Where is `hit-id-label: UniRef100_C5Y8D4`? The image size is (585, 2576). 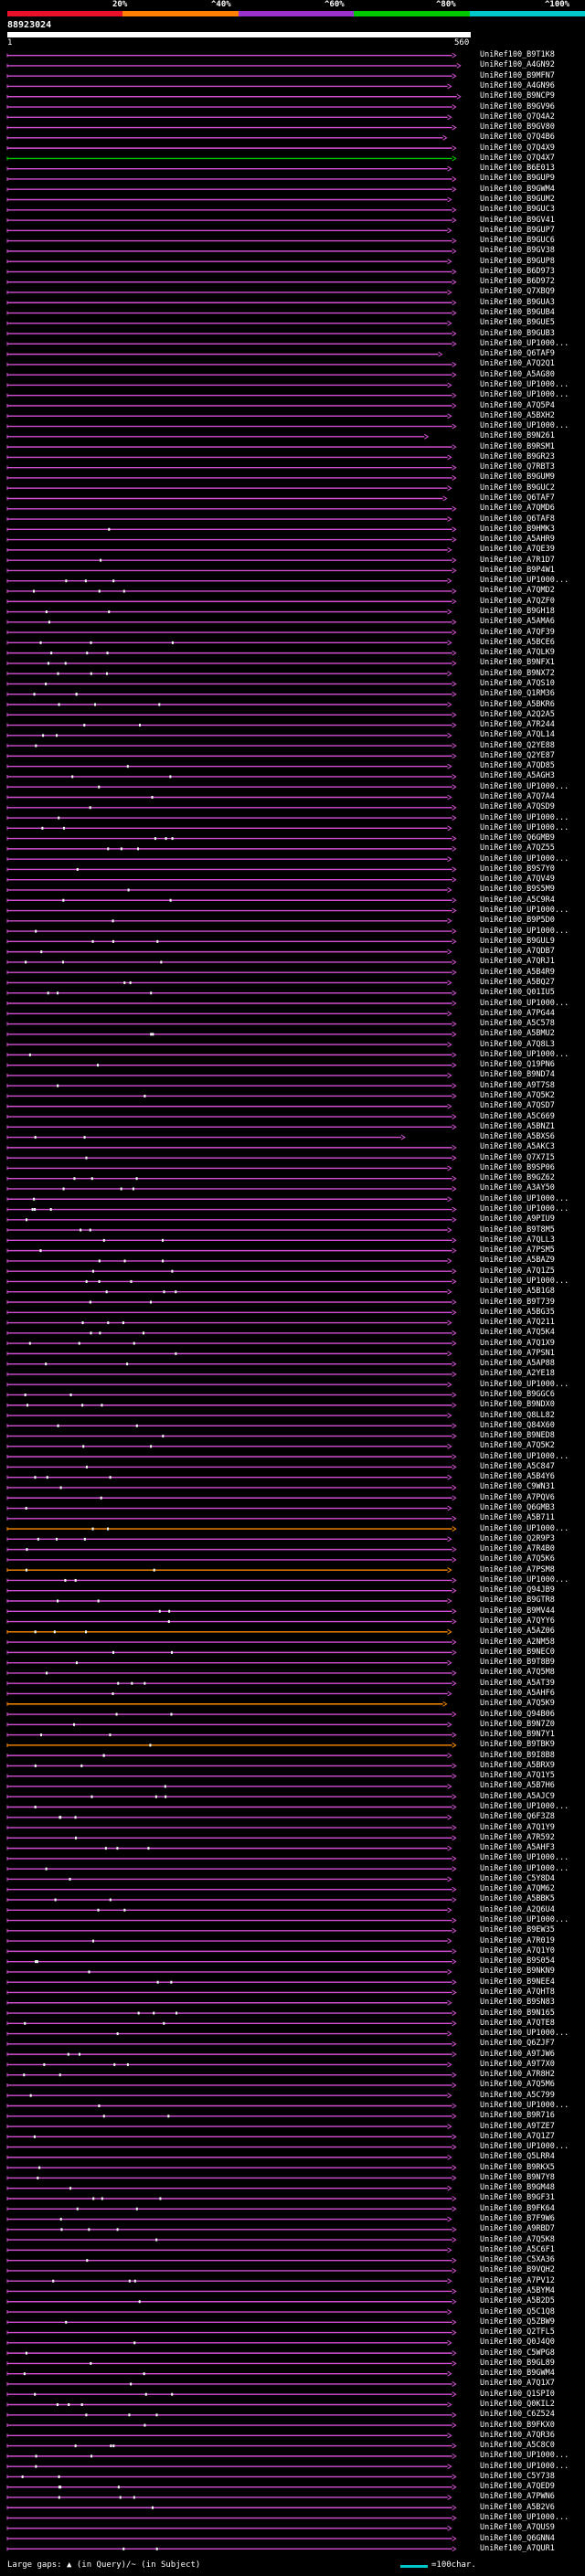 hit-id-label: UniRef100_C5Y8D4 is located at coordinates (517, 1878).